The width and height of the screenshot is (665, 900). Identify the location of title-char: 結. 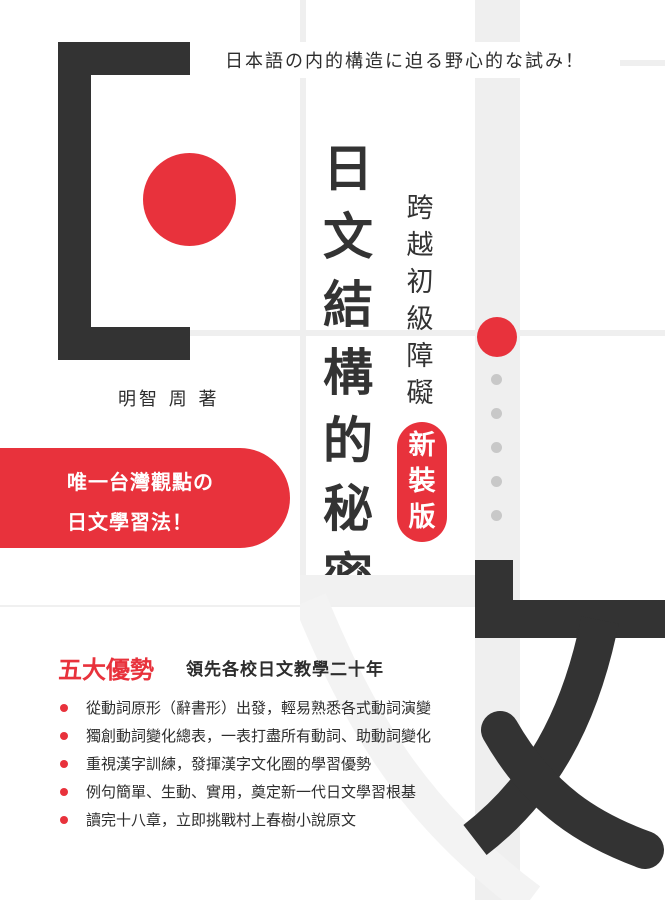
(348, 305).